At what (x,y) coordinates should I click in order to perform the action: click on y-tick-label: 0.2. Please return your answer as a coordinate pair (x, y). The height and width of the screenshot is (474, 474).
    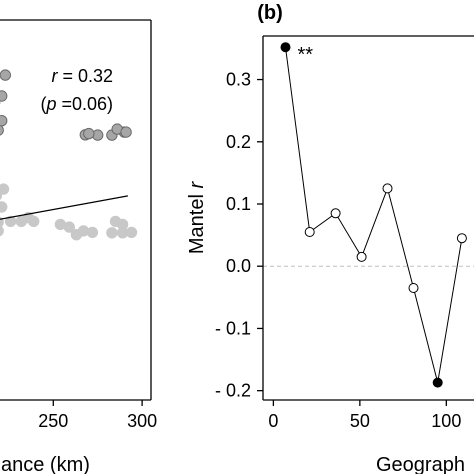
    Looking at the image, I should click on (238, 142).